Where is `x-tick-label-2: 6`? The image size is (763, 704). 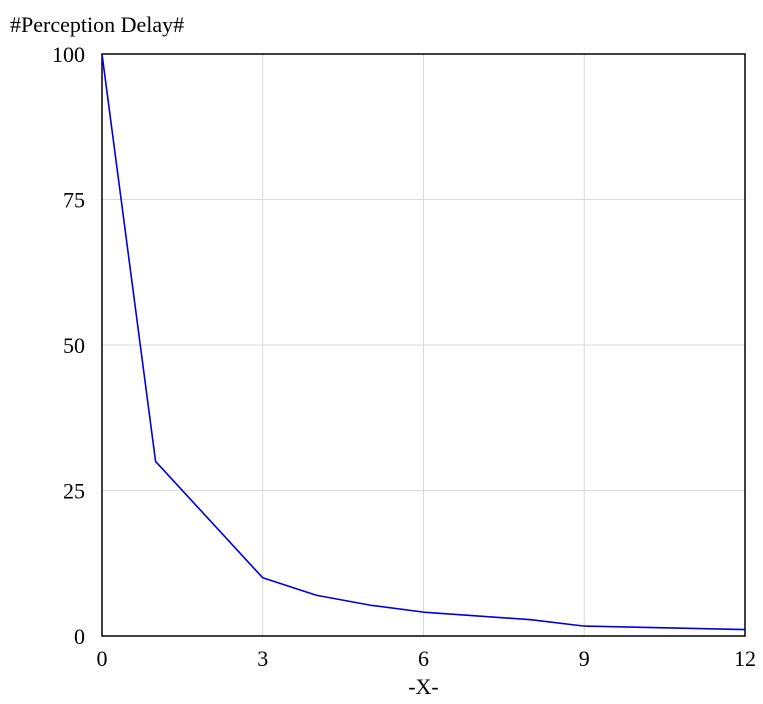
x-tick-label-2: 6 is located at coordinates (423, 658).